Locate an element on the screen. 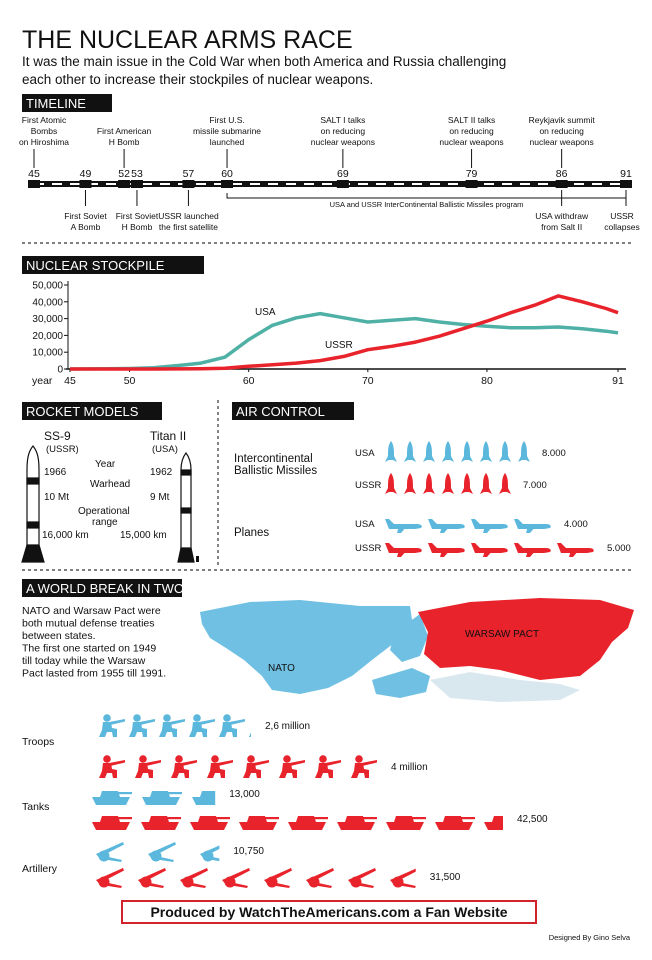  rocket-year: 1966 is located at coordinates (55, 472).